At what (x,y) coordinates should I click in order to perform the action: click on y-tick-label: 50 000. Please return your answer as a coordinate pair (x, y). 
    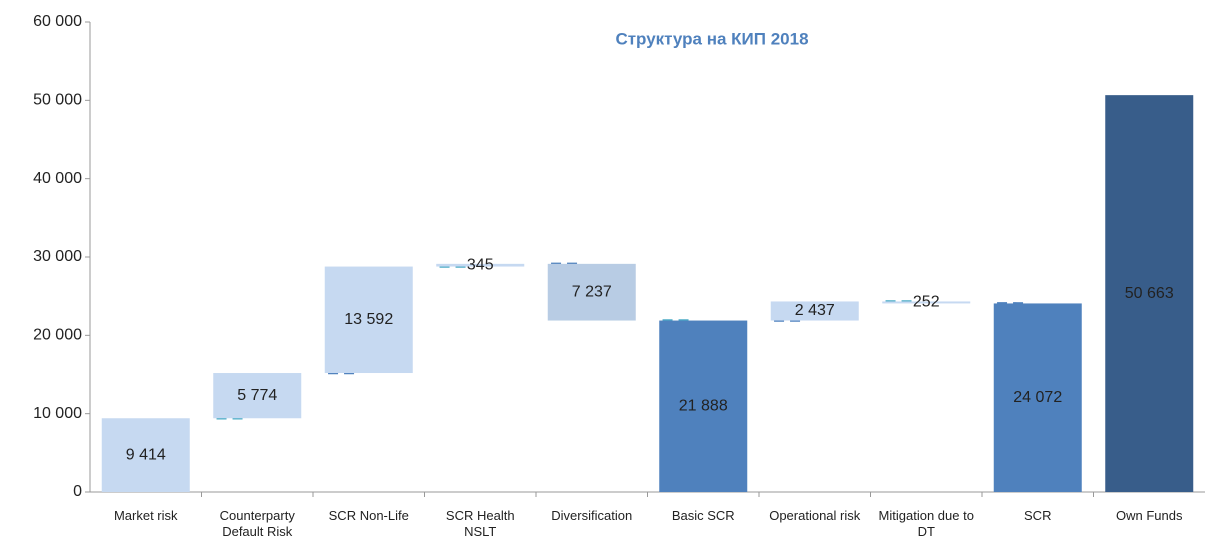
    Looking at the image, I should click on (57, 100).